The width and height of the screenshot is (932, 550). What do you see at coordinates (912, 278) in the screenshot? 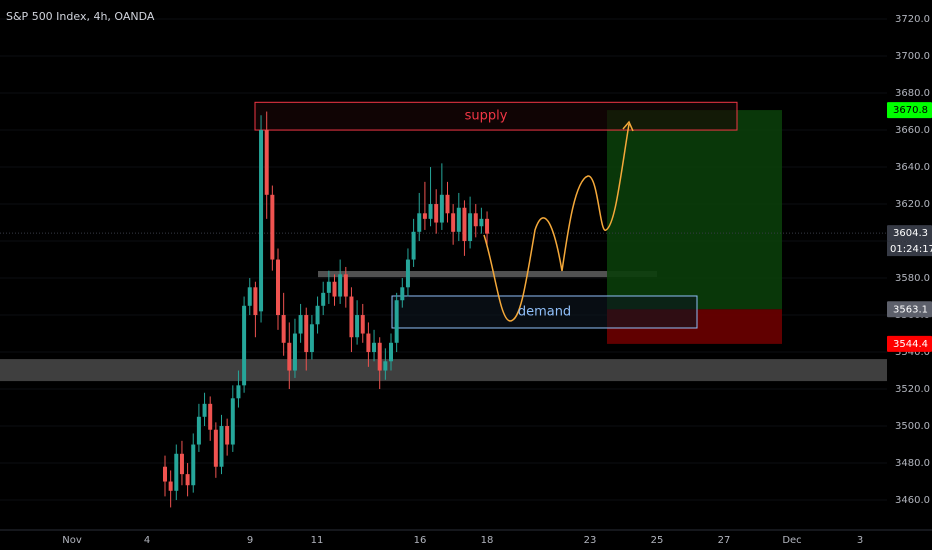
I see `y-tick-label: 3580.0` at bounding box center [912, 278].